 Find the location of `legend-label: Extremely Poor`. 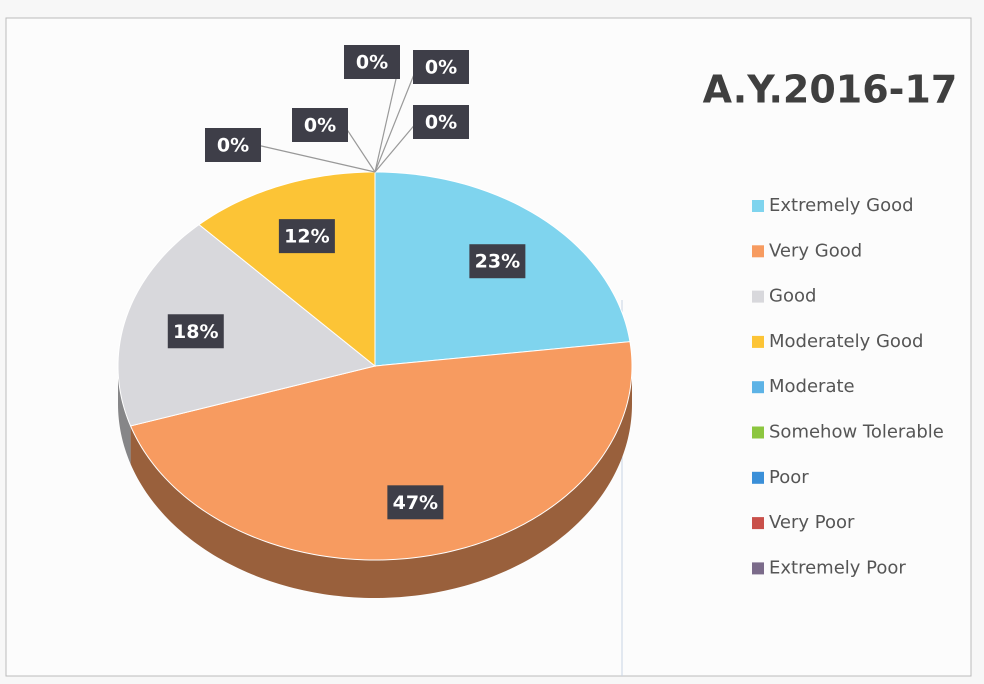

legend-label: Extremely Poor is located at coordinates (837, 567).